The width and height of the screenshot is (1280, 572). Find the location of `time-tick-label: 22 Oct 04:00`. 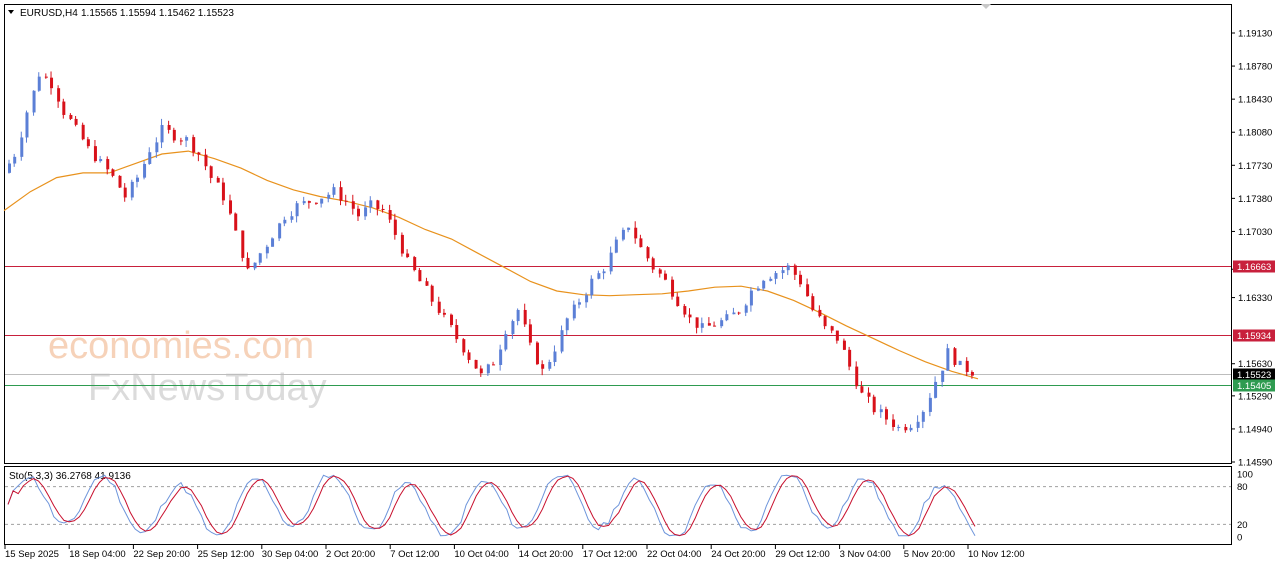

time-tick-label: 22 Oct 04:00 is located at coordinates (674, 554).